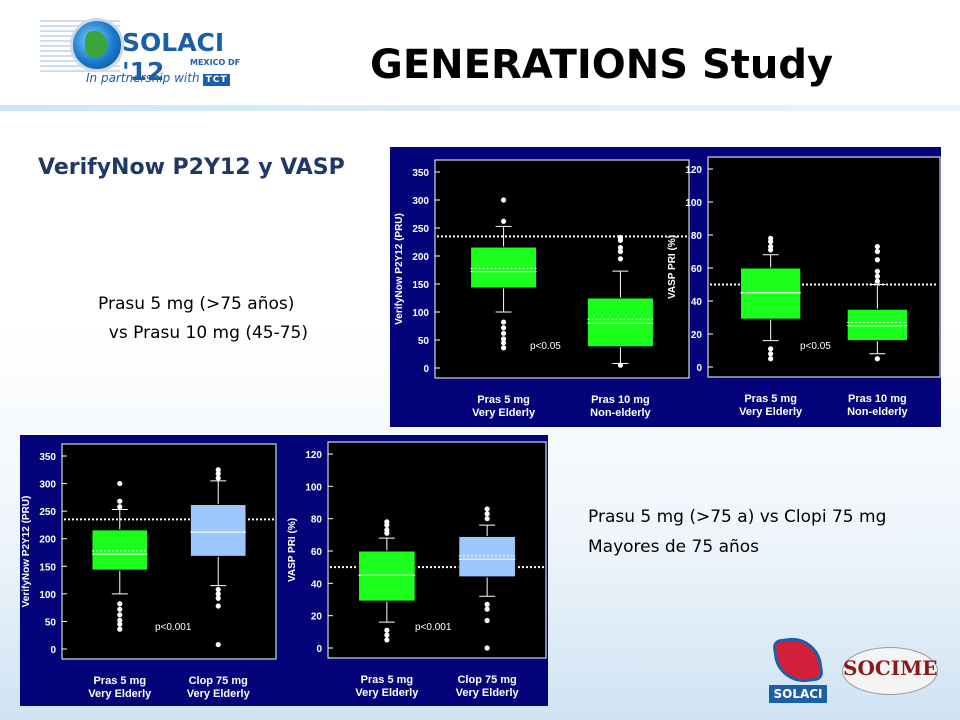 Image resolution: width=960 pixels, height=720 pixels. I want to click on category-label: Clop 75 mg, so click(486, 680).